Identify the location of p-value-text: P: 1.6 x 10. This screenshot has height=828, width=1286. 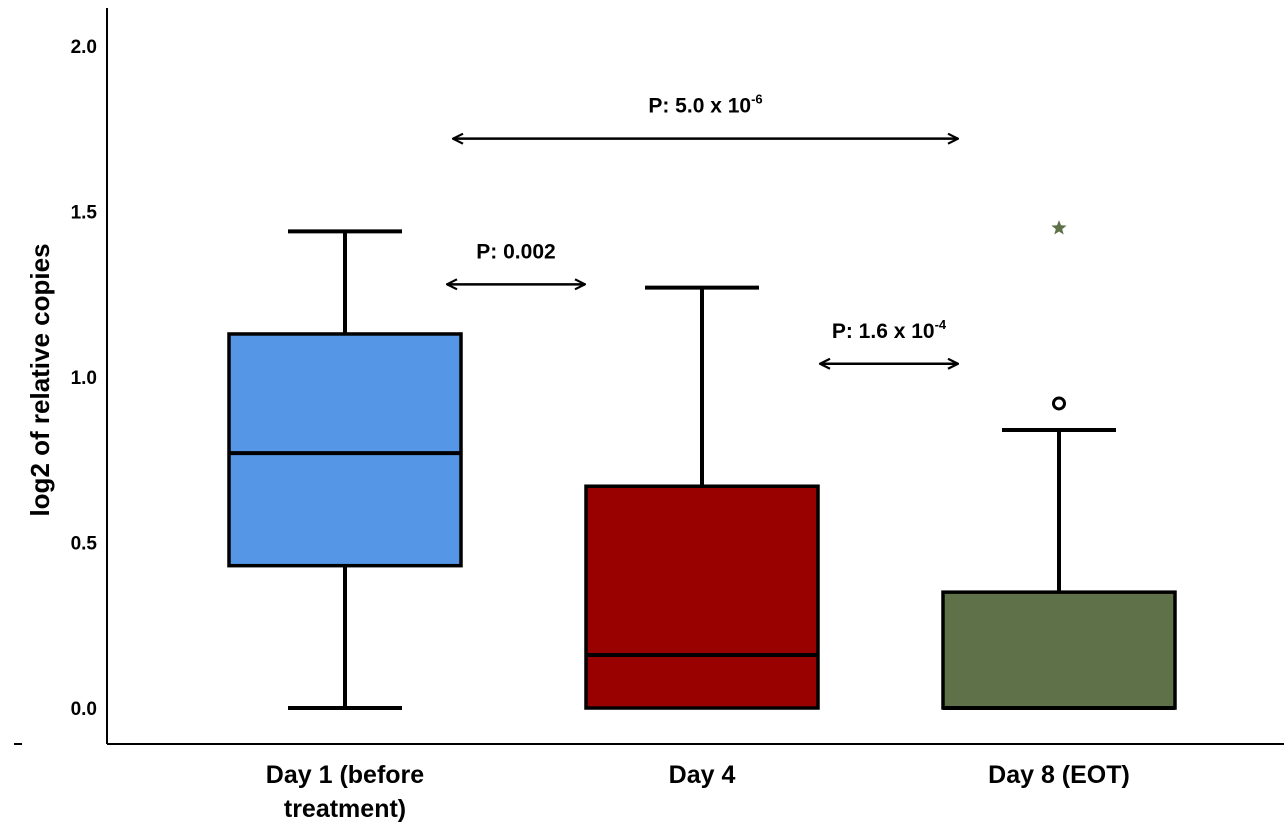
(883, 331).